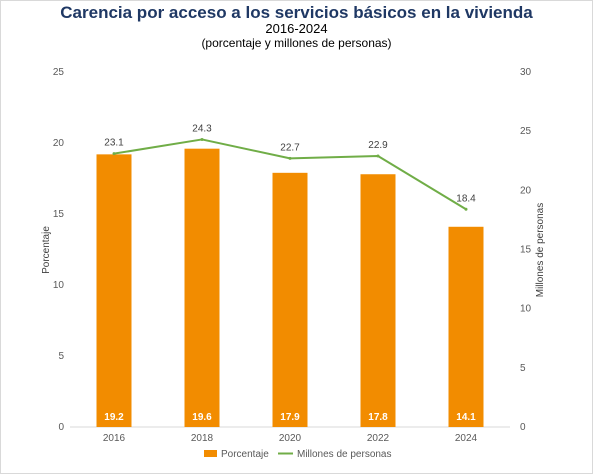  I want to click on y-tick-label-left: 20, so click(59, 143).